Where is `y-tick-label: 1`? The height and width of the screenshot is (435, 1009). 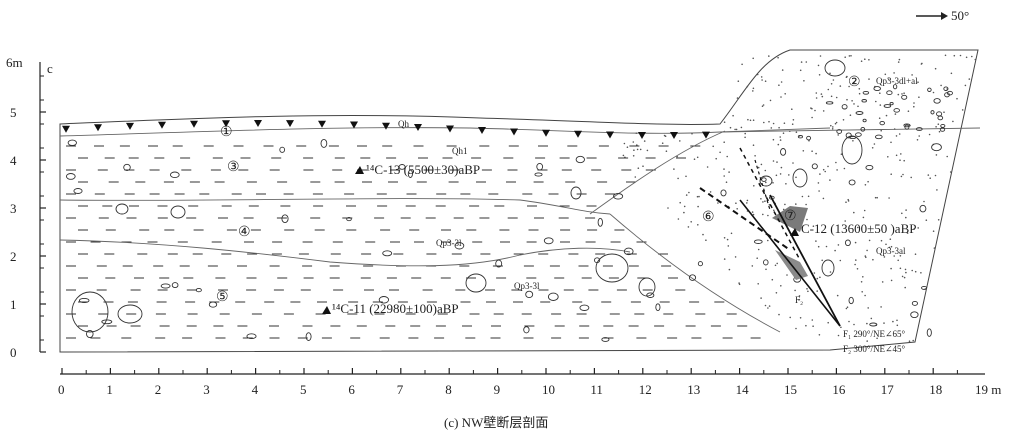
y-tick-label: 1 is located at coordinates (13, 304).